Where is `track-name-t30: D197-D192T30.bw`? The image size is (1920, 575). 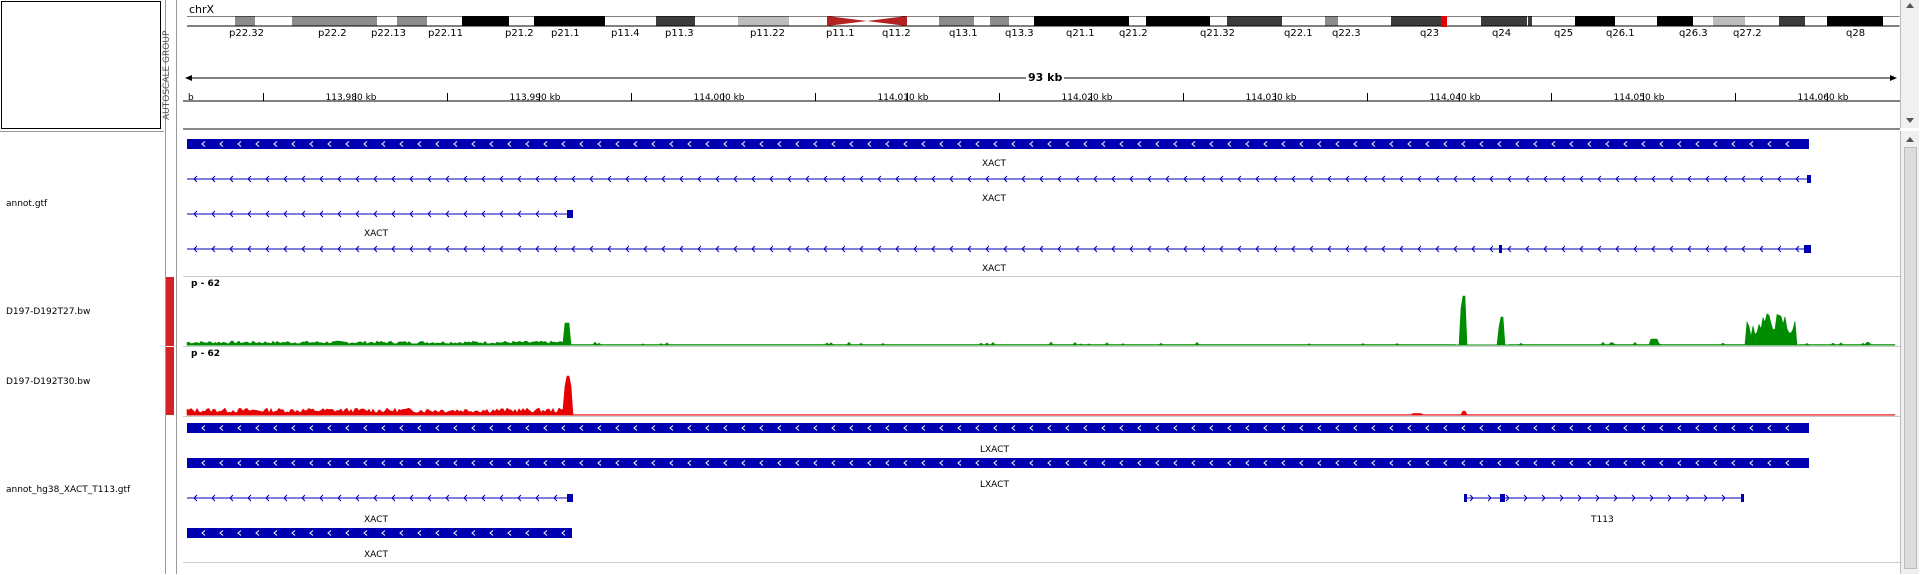
track-name-t30: D197-D192T30.bw is located at coordinates (48, 382).